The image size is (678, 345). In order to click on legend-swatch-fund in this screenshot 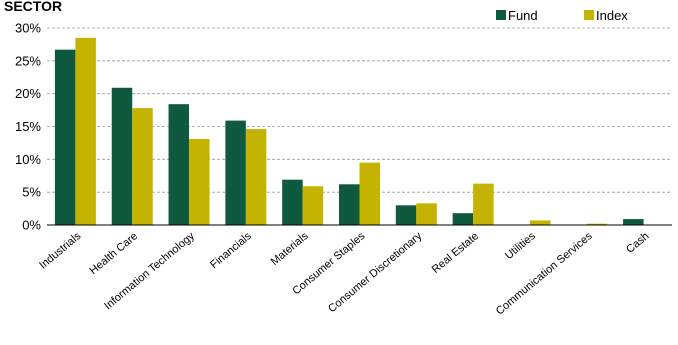, I will do `click(501, 15)`.